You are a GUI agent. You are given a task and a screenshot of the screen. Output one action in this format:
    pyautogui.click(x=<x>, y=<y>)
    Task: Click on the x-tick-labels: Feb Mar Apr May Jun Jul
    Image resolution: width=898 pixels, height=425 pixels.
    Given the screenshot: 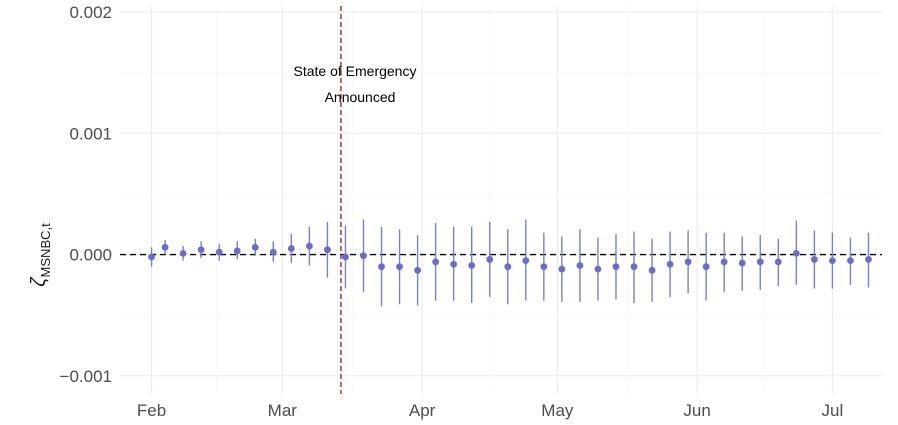 What is the action you would take?
    pyautogui.click(x=490, y=410)
    